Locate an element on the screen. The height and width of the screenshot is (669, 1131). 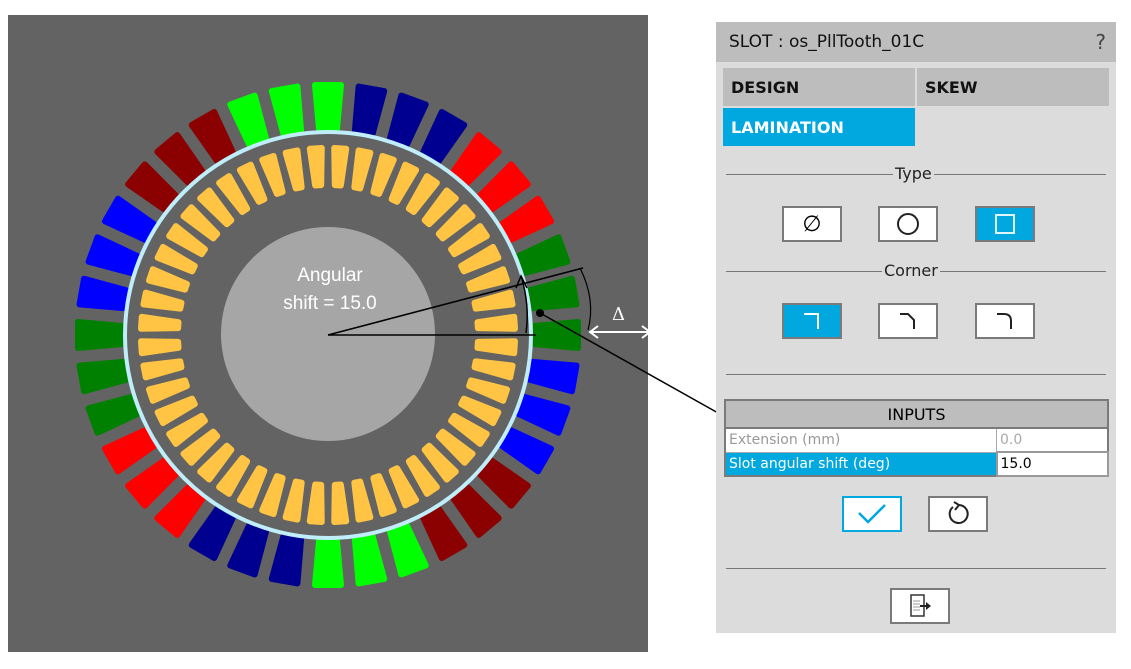
angular-shift-annotation: Angular shift = 15.0 is located at coordinates (330, 290).